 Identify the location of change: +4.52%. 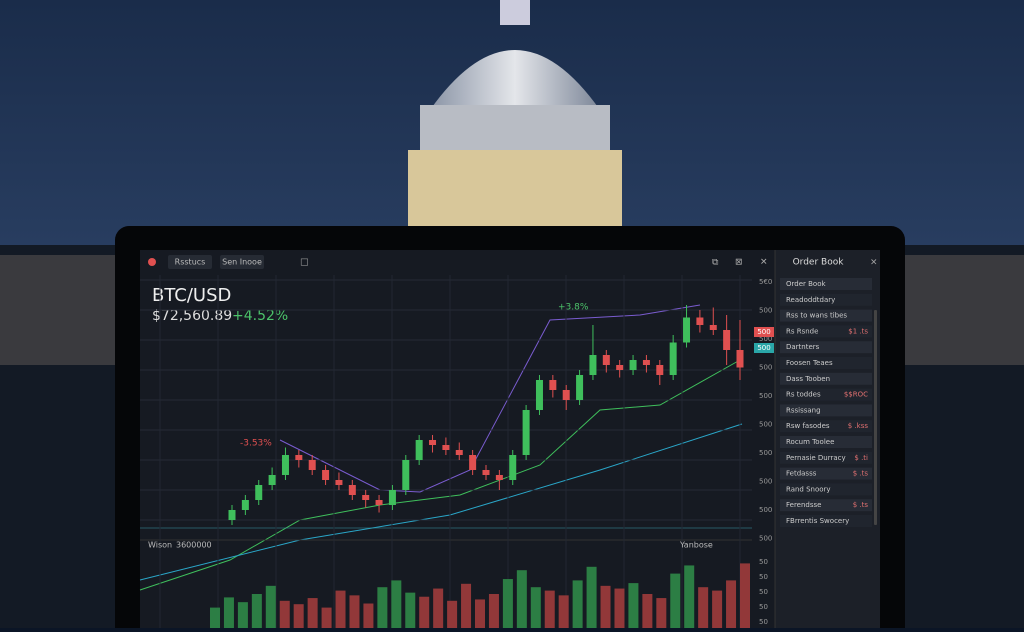
(260, 316).